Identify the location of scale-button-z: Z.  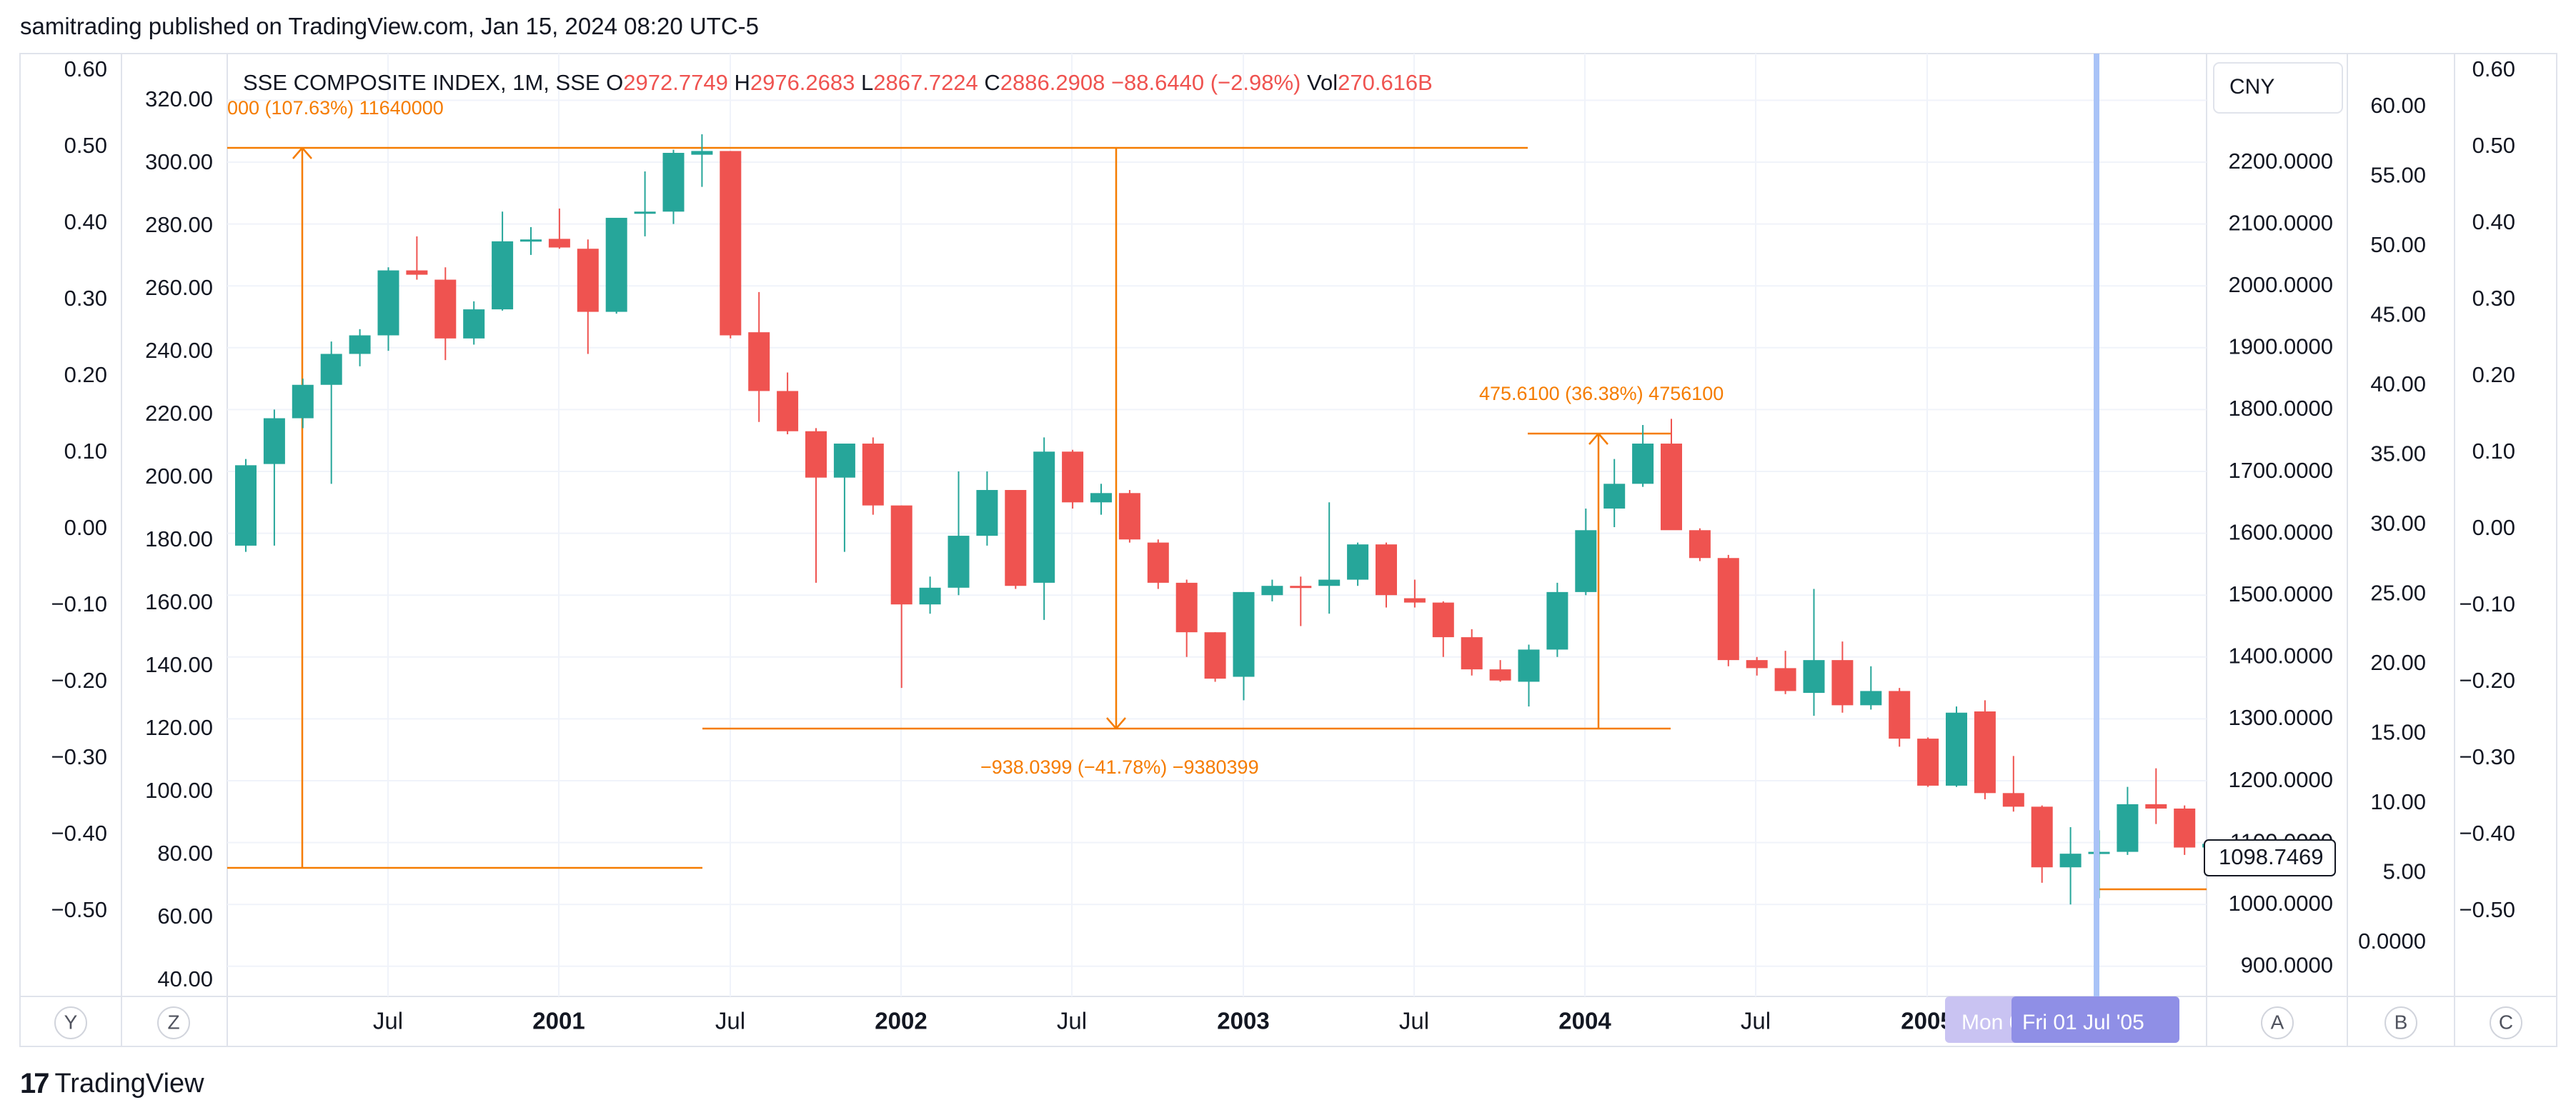
(173, 1022).